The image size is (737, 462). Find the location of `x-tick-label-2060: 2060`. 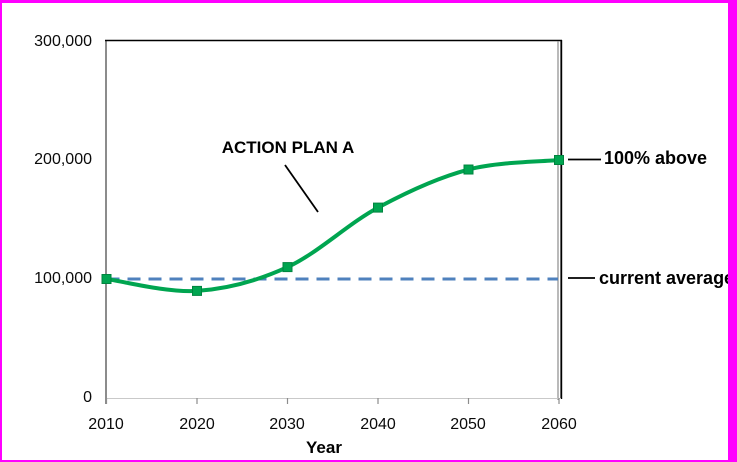

x-tick-label-2060: 2060 is located at coordinates (559, 424).